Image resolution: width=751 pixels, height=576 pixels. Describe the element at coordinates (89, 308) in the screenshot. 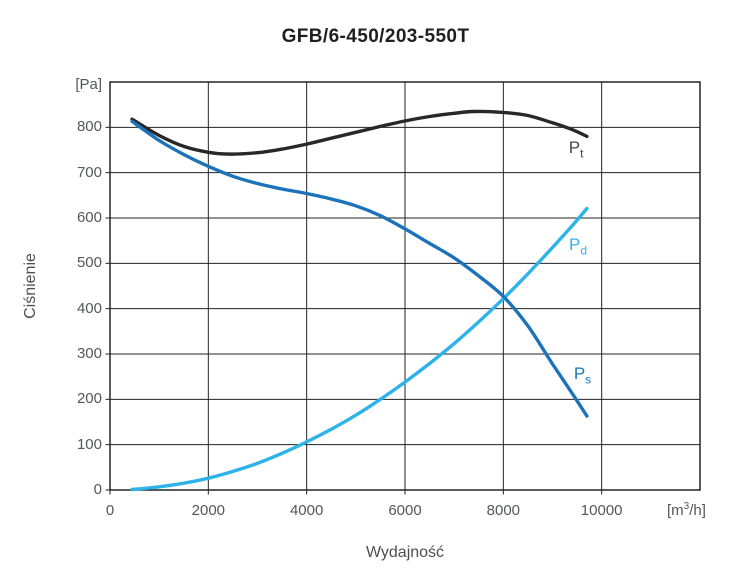

I see `y-tick-label: 400` at that location.